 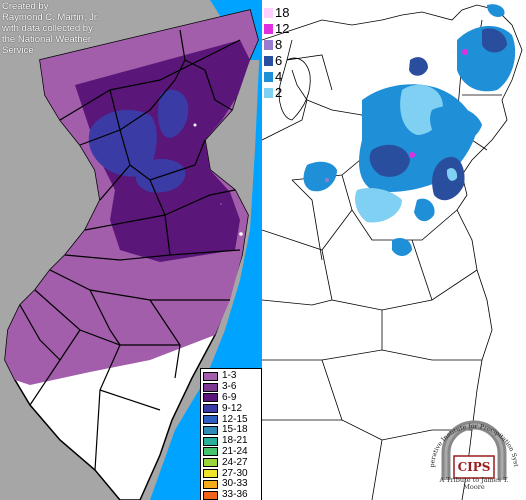 I want to click on legend-item: 24-27, so click(x=231, y=462).